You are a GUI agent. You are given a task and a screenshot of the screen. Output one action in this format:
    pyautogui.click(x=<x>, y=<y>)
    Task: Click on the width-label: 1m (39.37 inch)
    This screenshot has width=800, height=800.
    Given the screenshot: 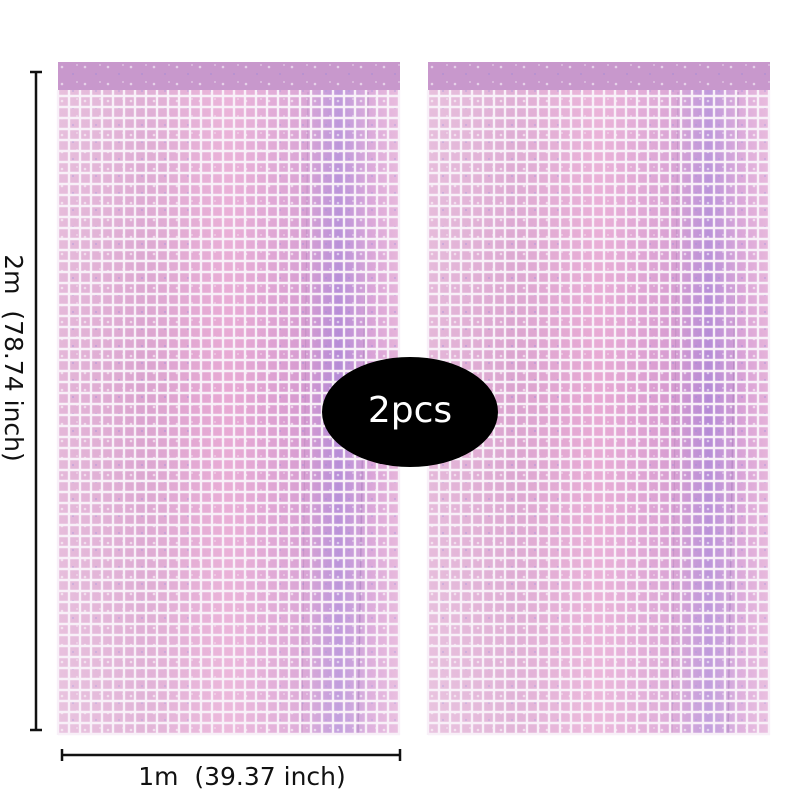 What is the action you would take?
    pyautogui.click(x=242, y=776)
    